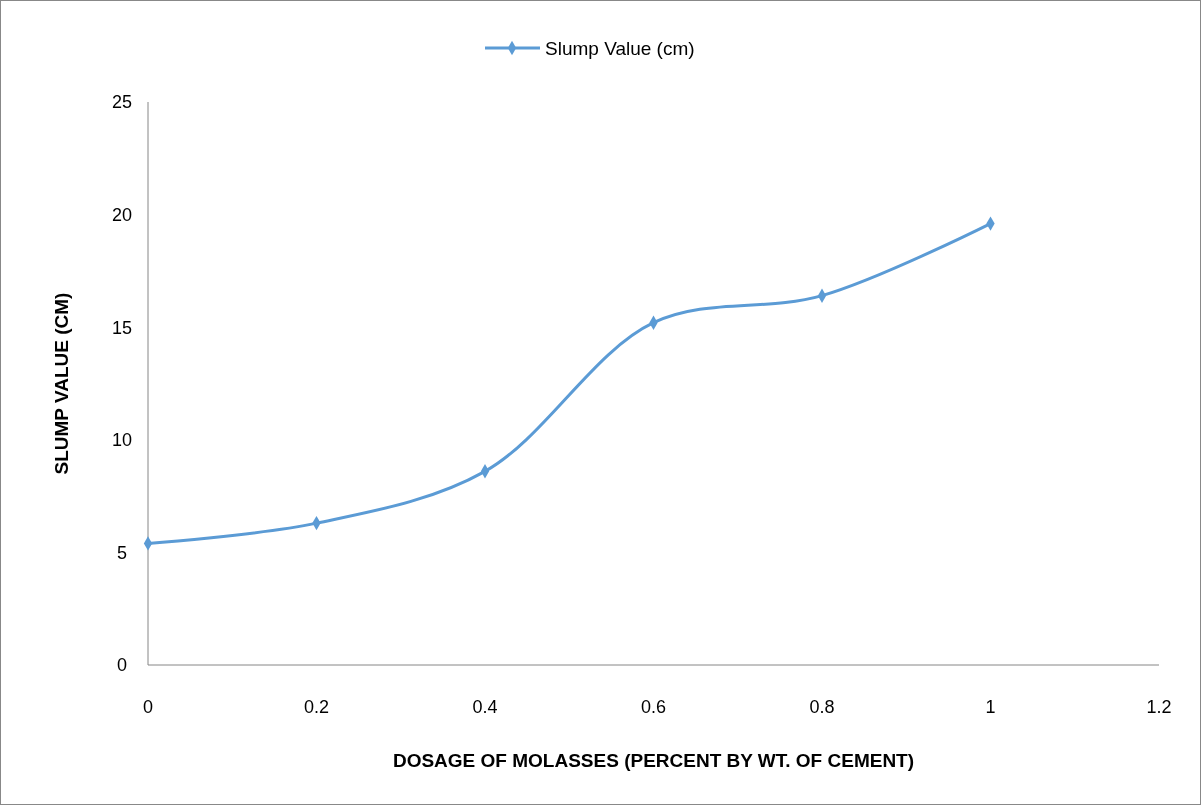 This screenshot has width=1201, height=805. What do you see at coordinates (148, 707) in the screenshot?
I see `x-tick-label: 0` at bounding box center [148, 707].